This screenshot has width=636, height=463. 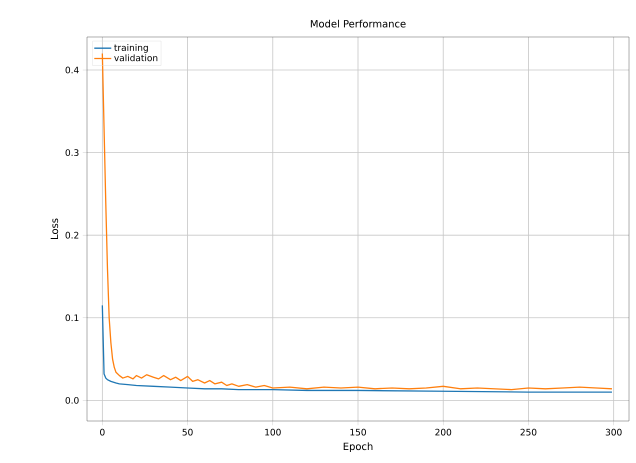 What do you see at coordinates (131, 48) in the screenshot?
I see `legend-label: training` at bounding box center [131, 48].